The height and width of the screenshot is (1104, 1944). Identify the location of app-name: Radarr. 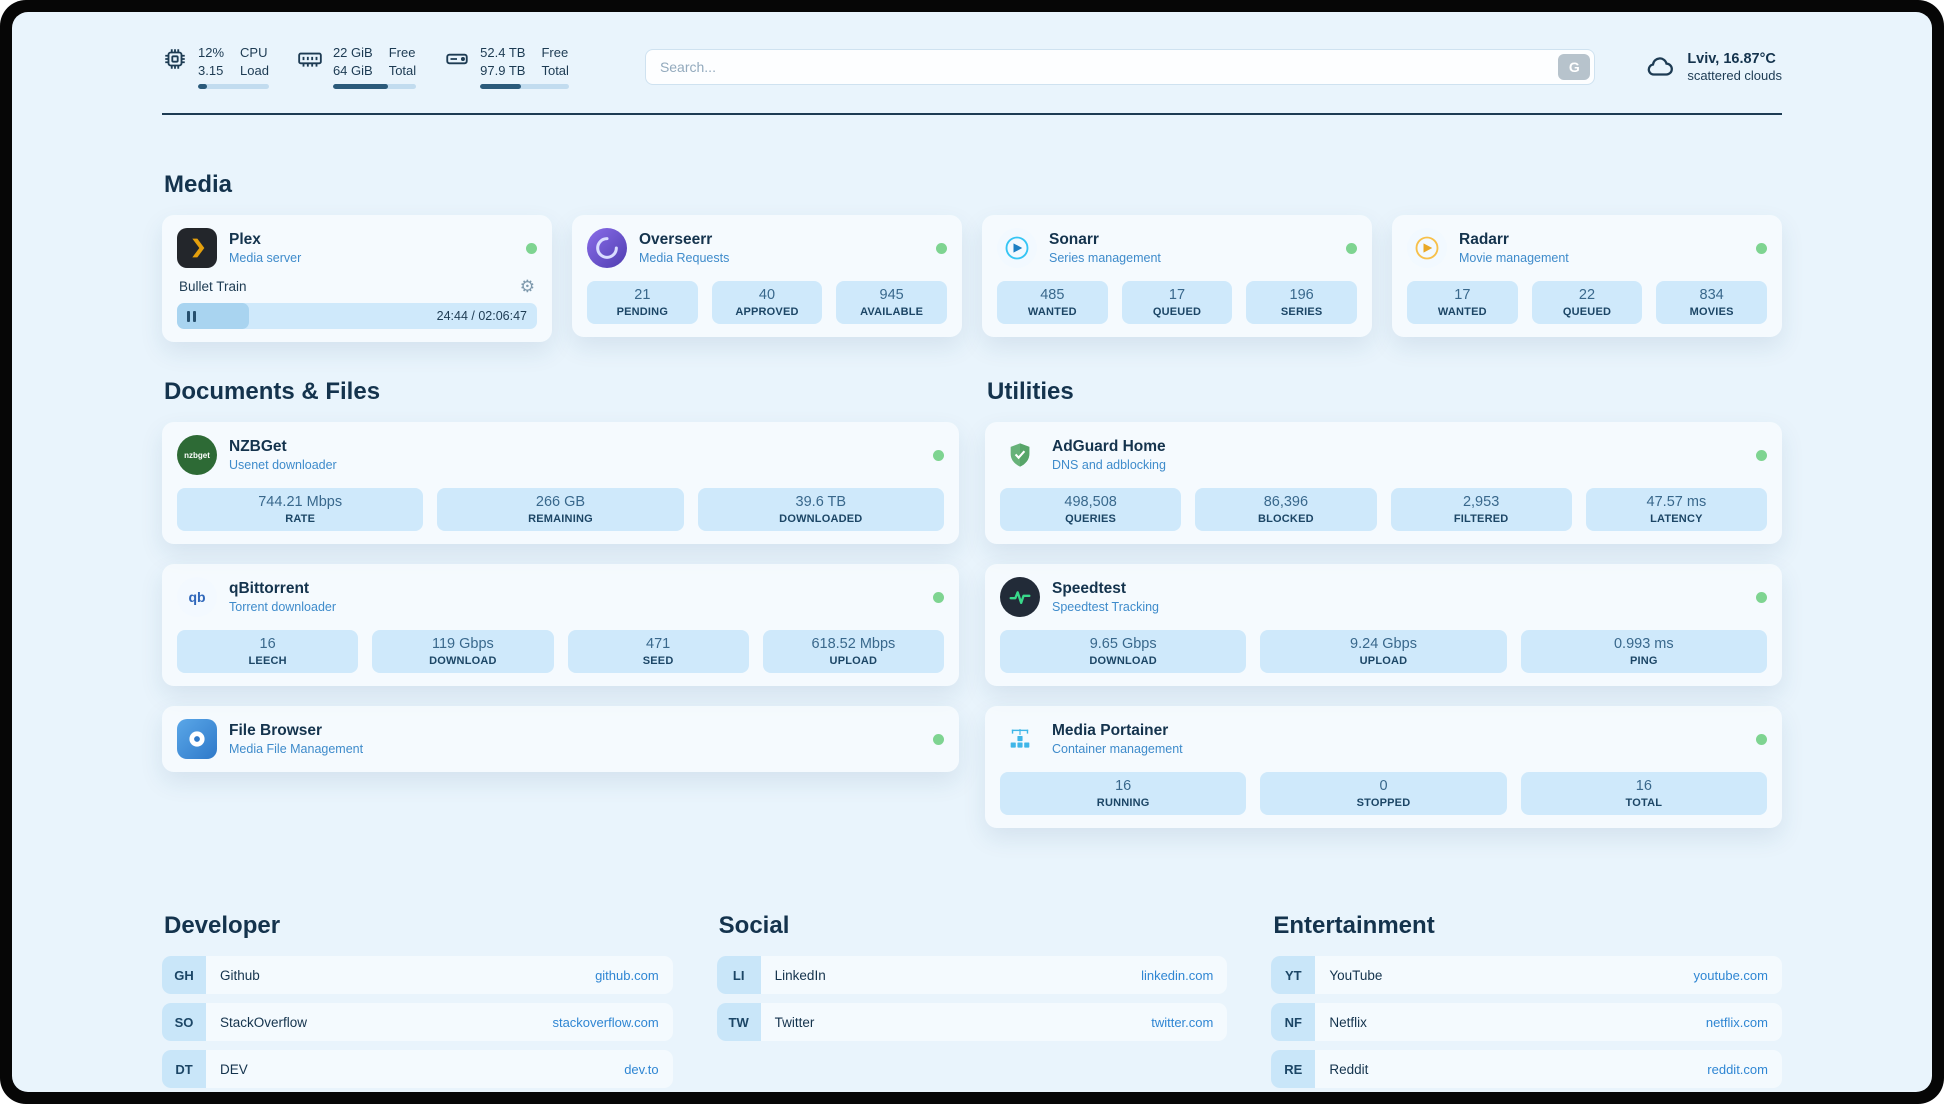
(1484, 240).